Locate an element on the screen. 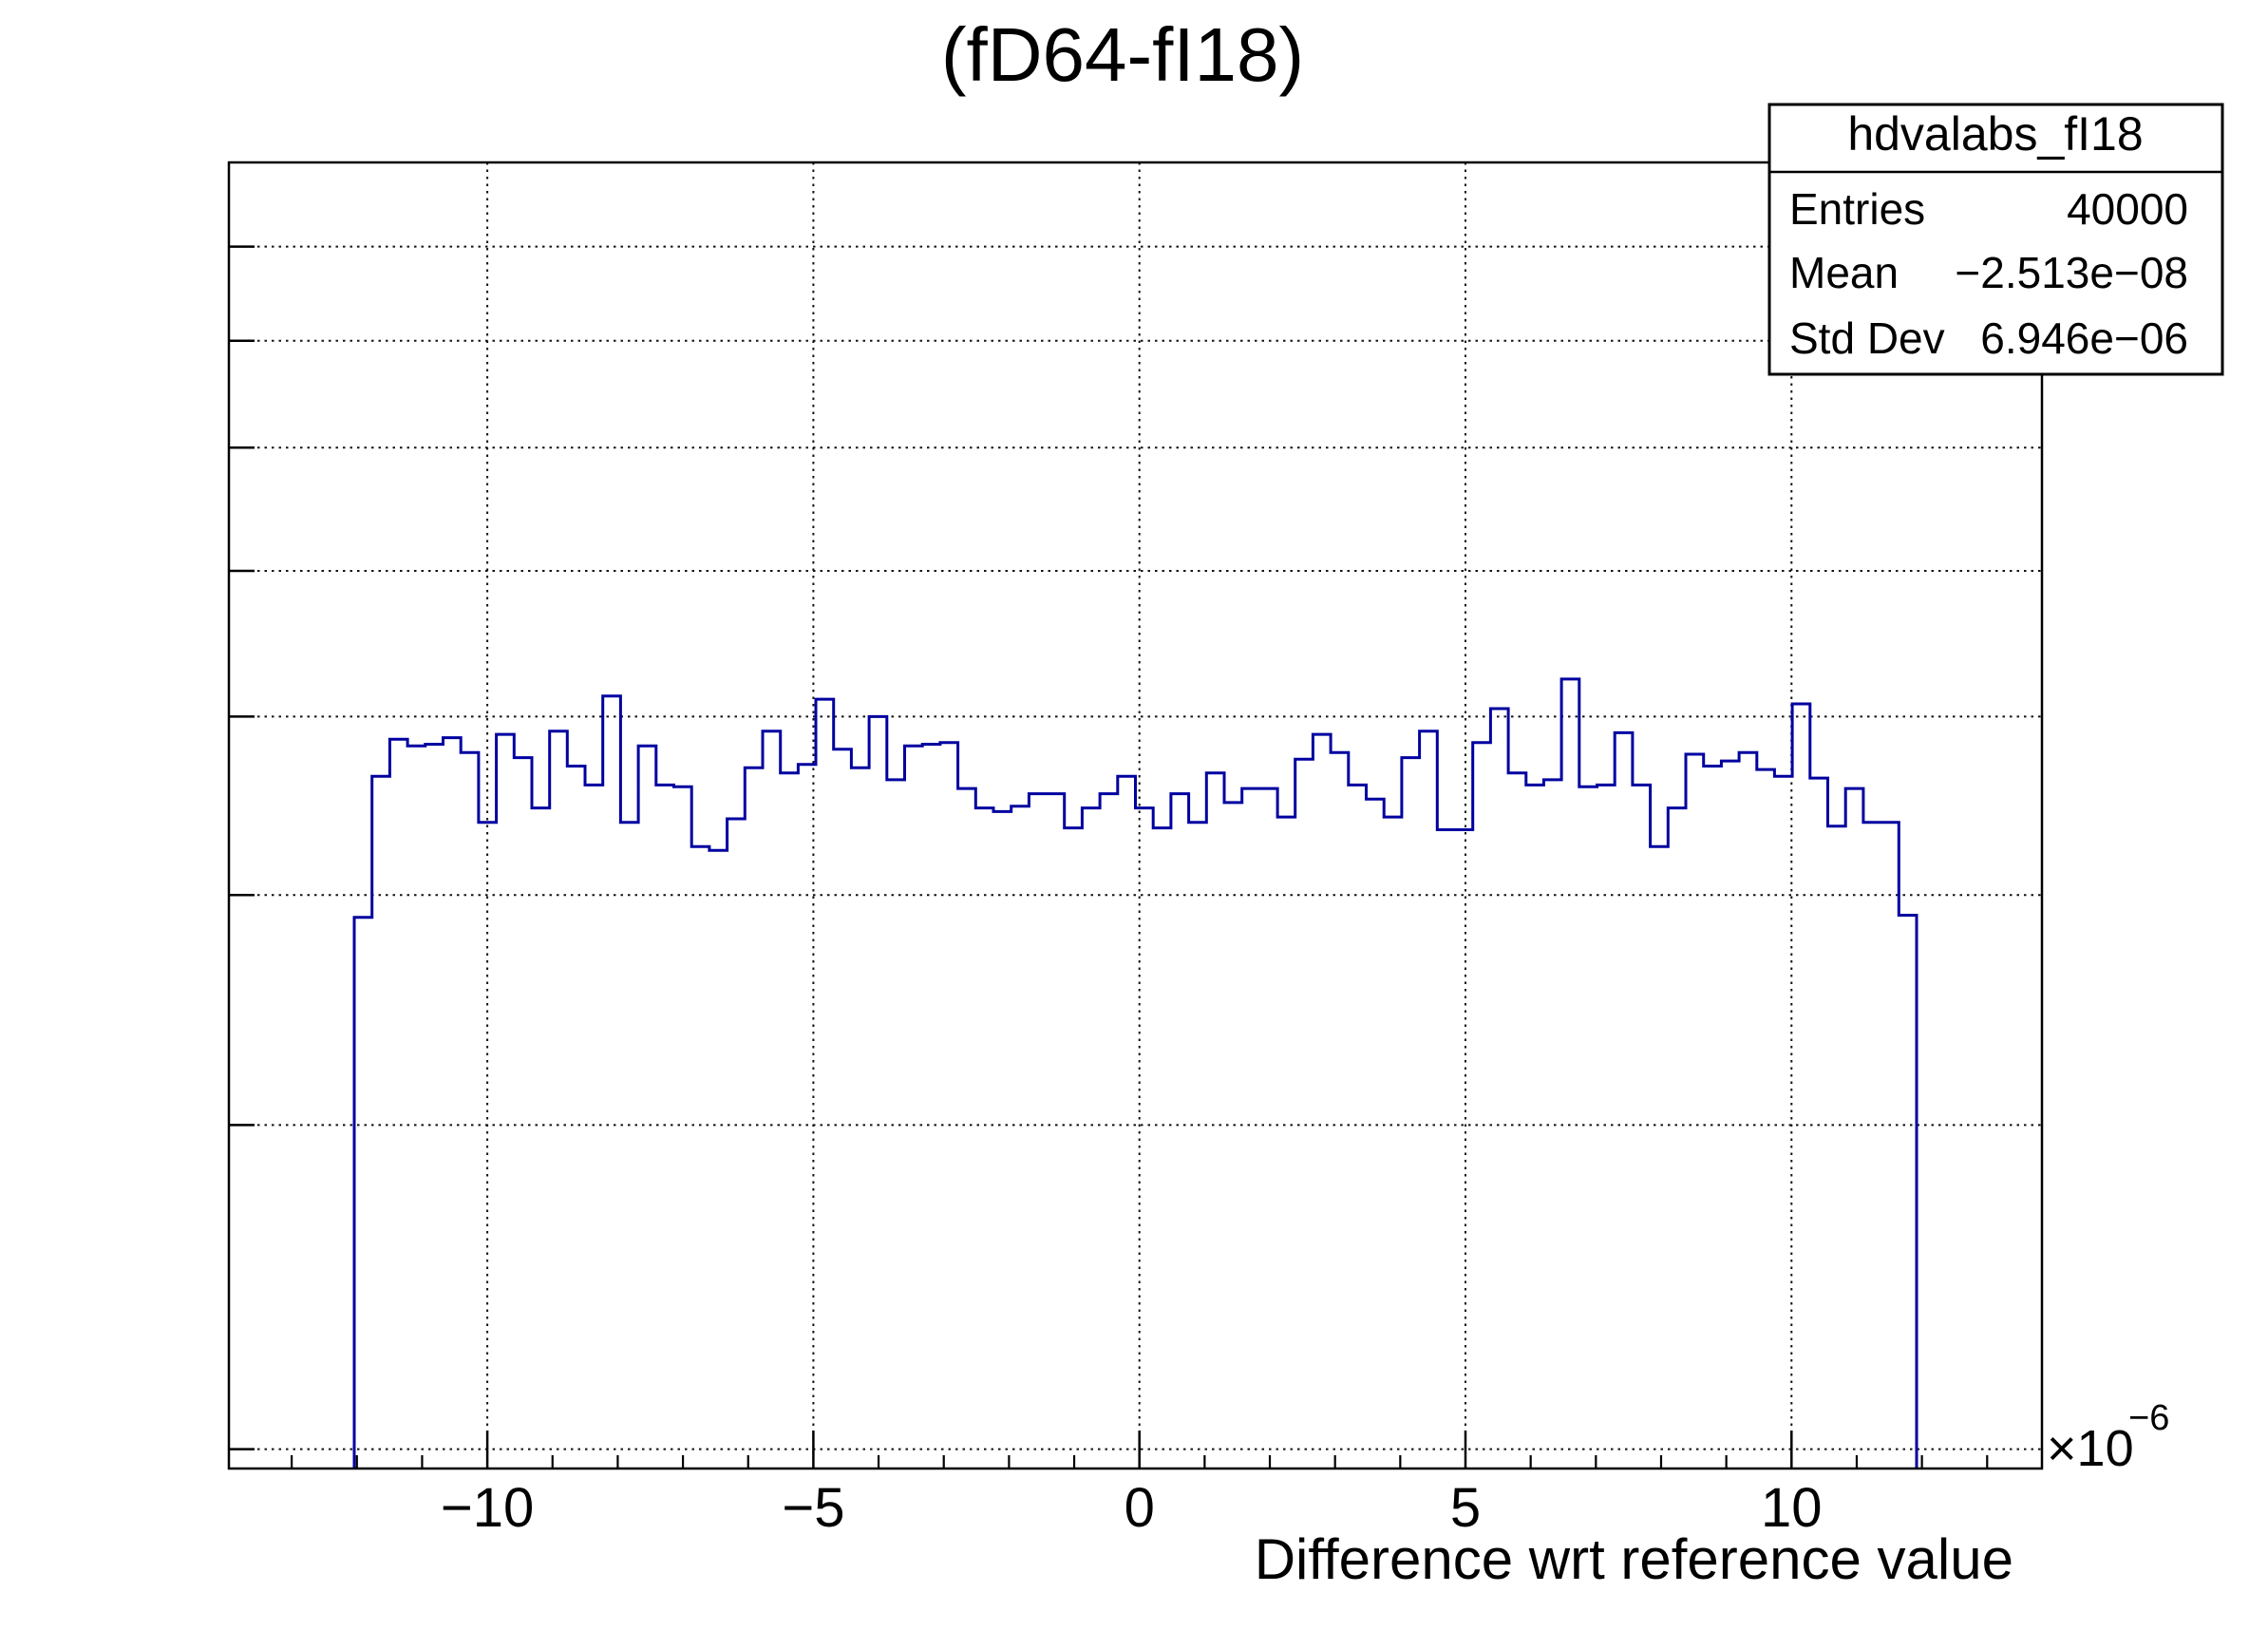 This screenshot has width=2268, height=1630. stats-entries-value: 40000 is located at coordinates (2128, 209).